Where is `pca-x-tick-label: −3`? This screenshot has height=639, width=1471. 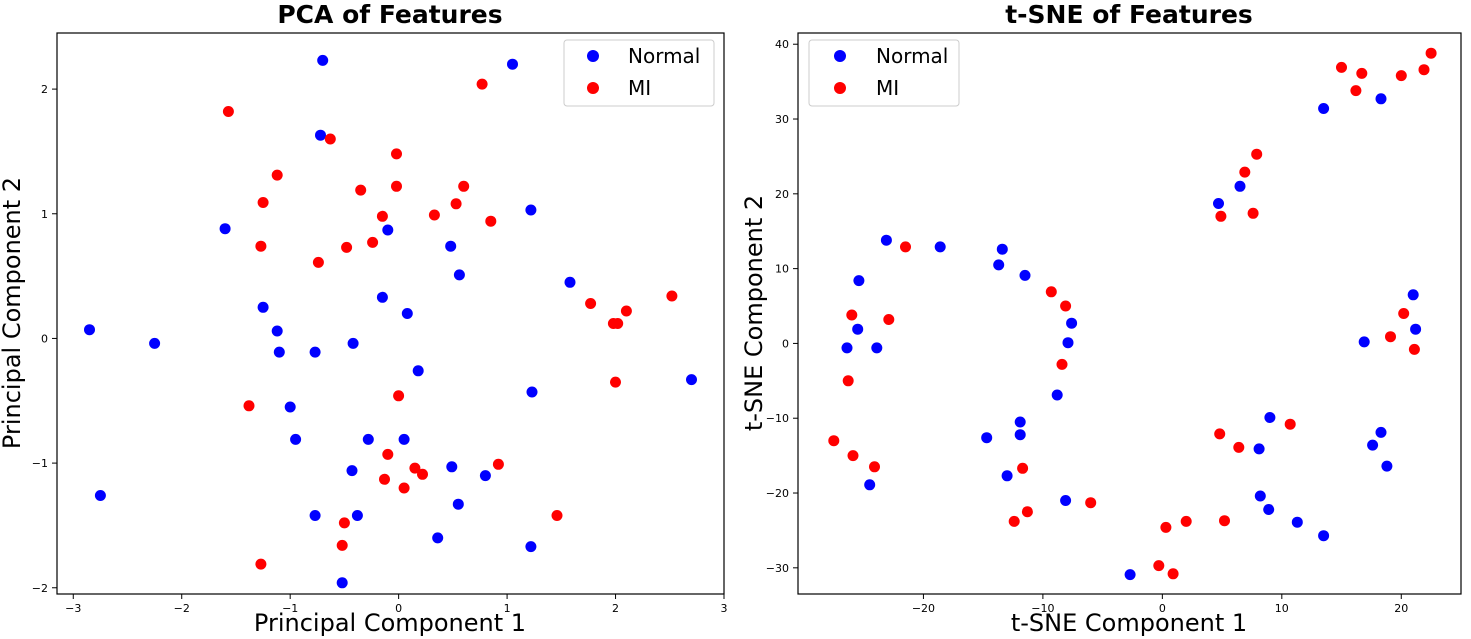
pca-x-tick-label: −3 is located at coordinates (73, 608).